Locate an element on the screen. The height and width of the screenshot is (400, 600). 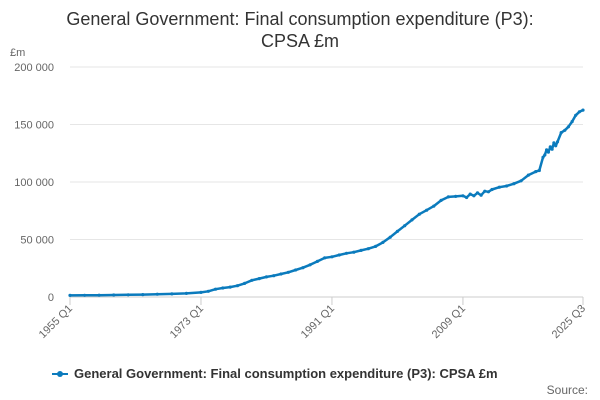
x-tick-label: 1991 Q1 is located at coordinates (318, 322).